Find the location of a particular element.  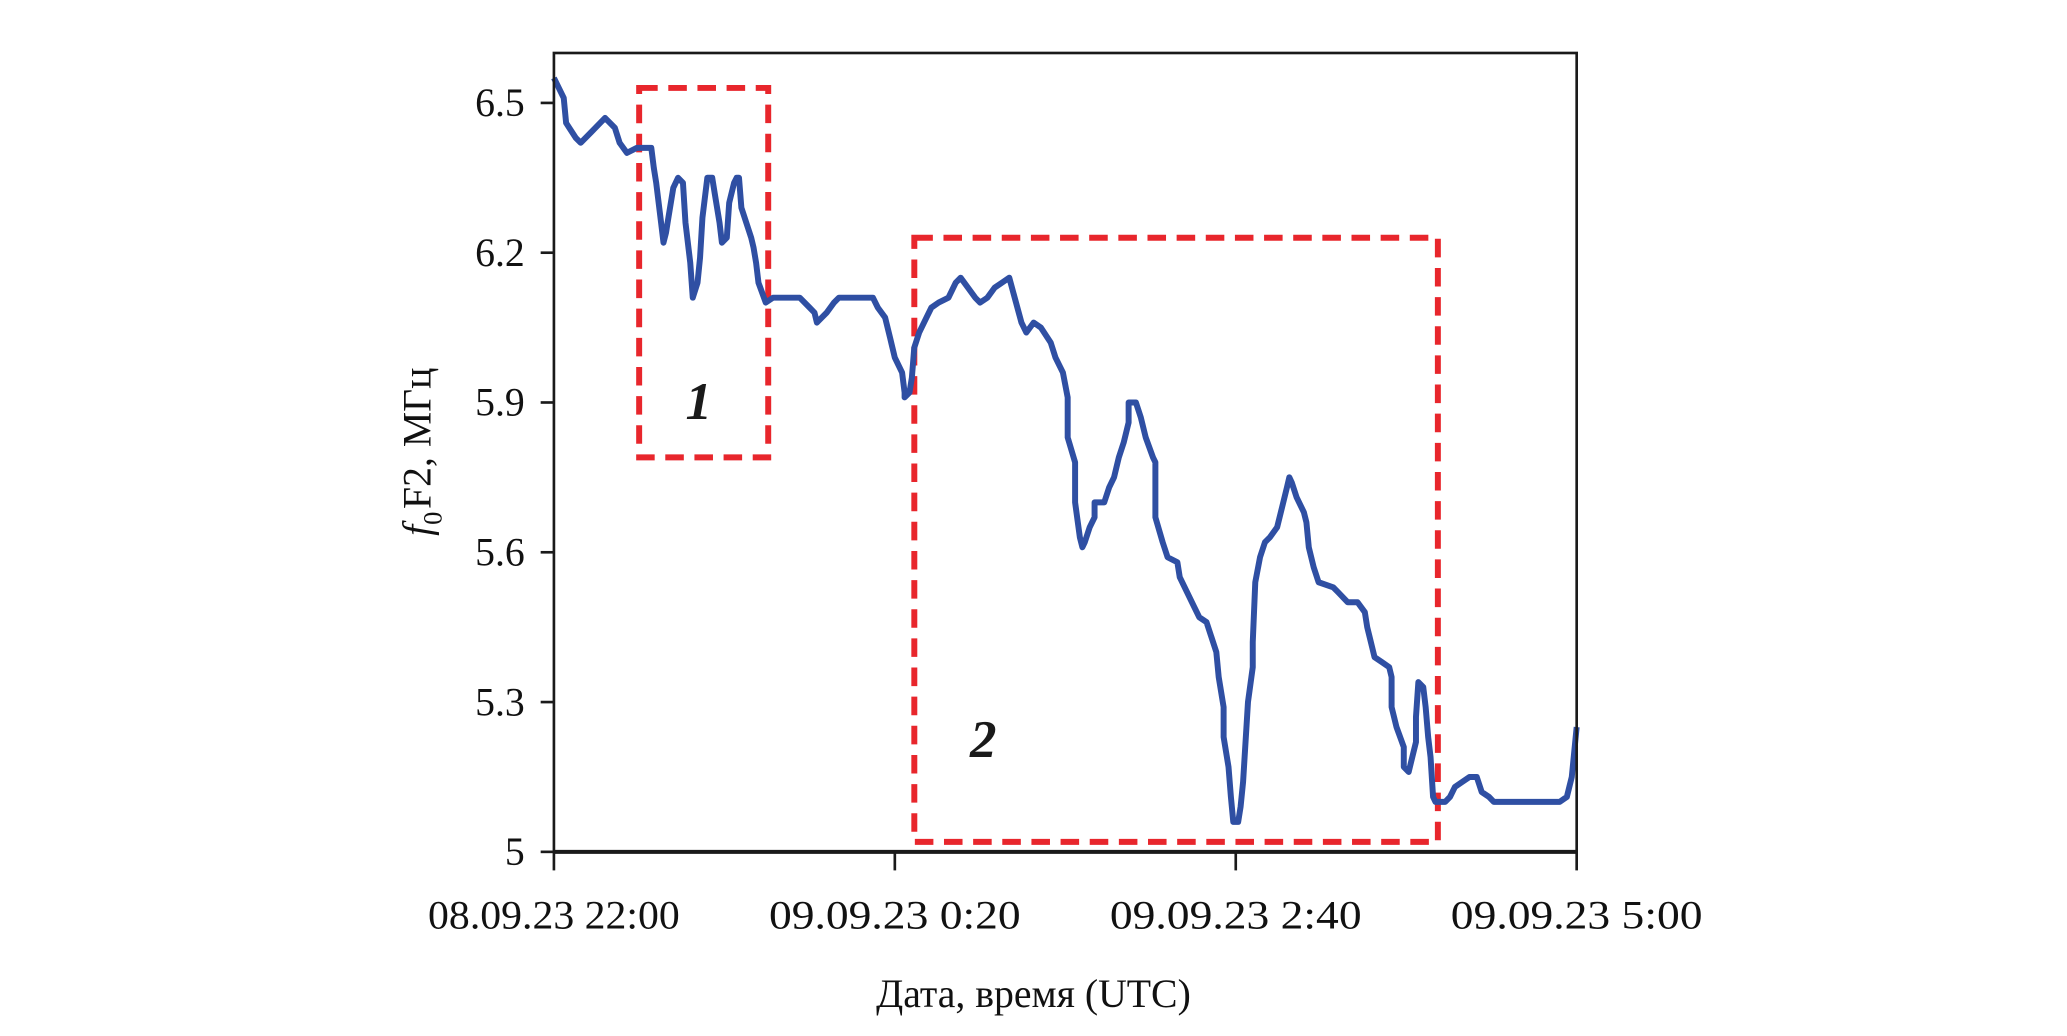

x-tick-label: 09.09.23 5:00 is located at coordinates (1577, 916).